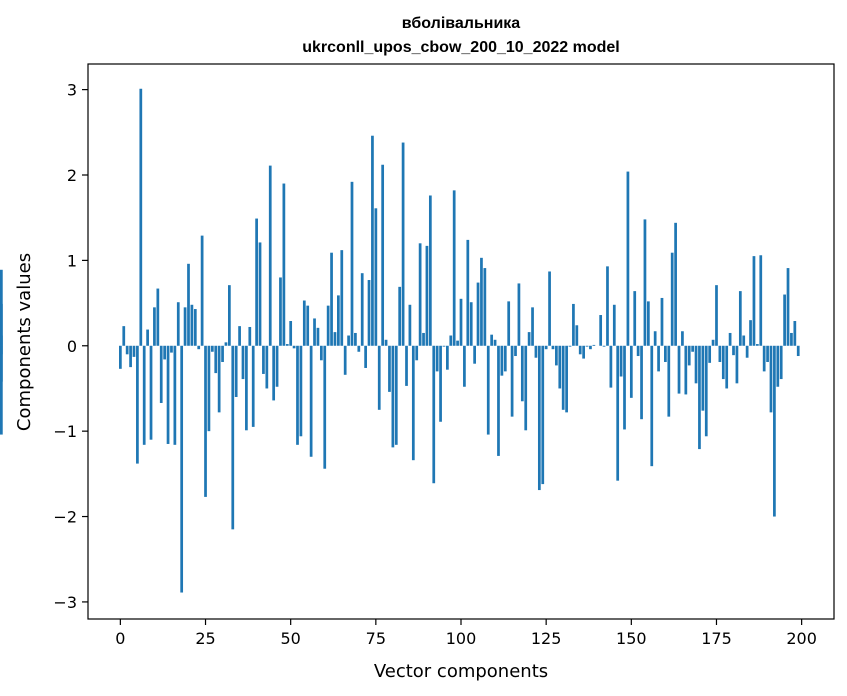  Describe the element at coordinates (461, 23) in the screenshot. I see `chart-title: вболівальника` at that location.